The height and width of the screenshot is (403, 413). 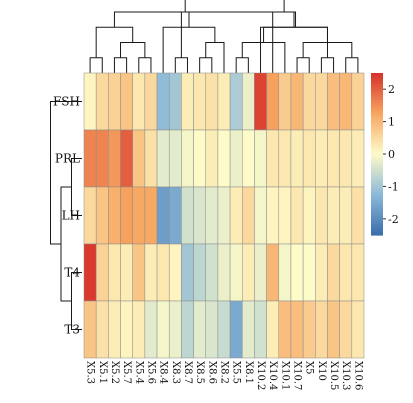 What do you see at coordinates (346, 158) in the screenshot?
I see `heatmap-cell-PRL-X10.3` at bounding box center [346, 158].